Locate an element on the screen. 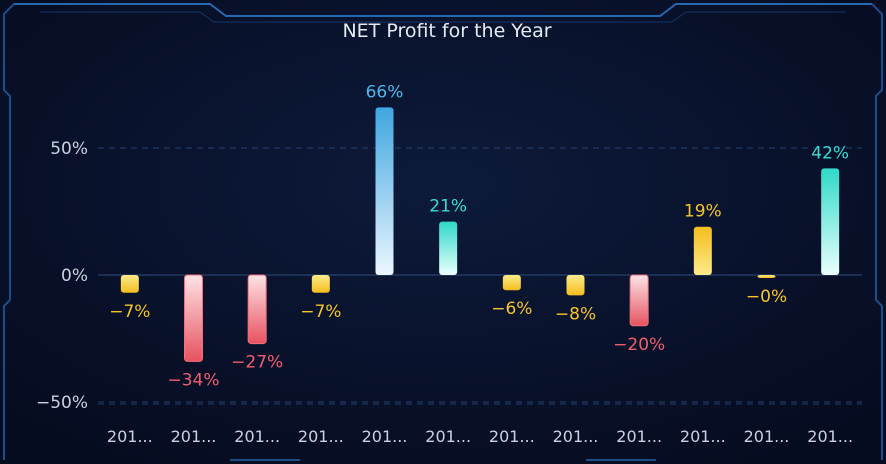 Image resolution: width=886 pixels, height=464 pixels. data-label: 42% is located at coordinates (830, 153).